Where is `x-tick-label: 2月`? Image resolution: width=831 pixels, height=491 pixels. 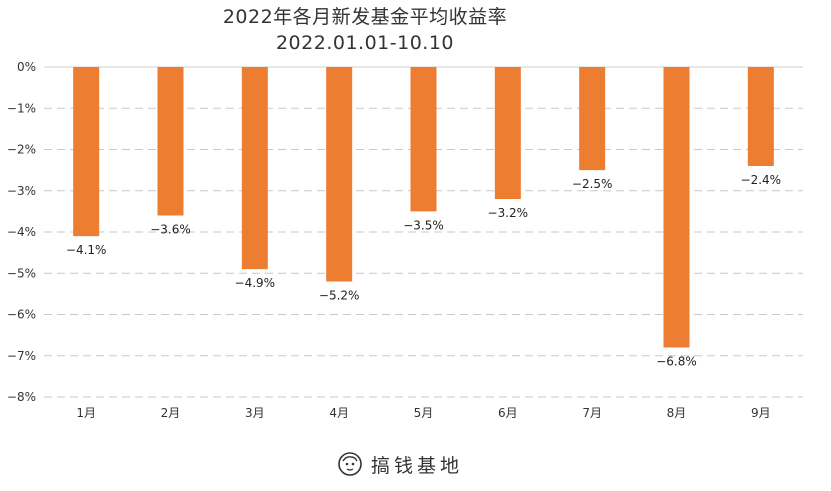
x-tick-label: 2月 is located at coordinates (171, 413).